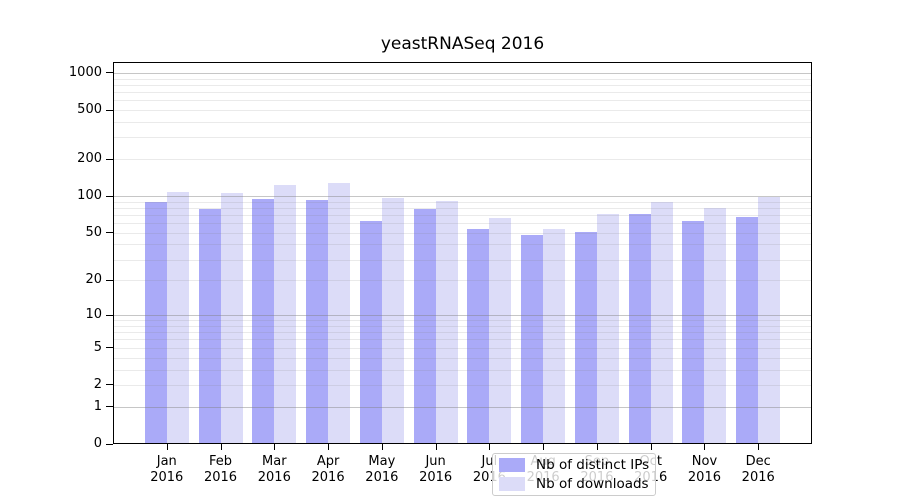 The image size is (900, 500). What do you see at coordinates (651, 447) in the screenshot?
I see `x-tick-mark-oct` at bounding box center [651, 447].